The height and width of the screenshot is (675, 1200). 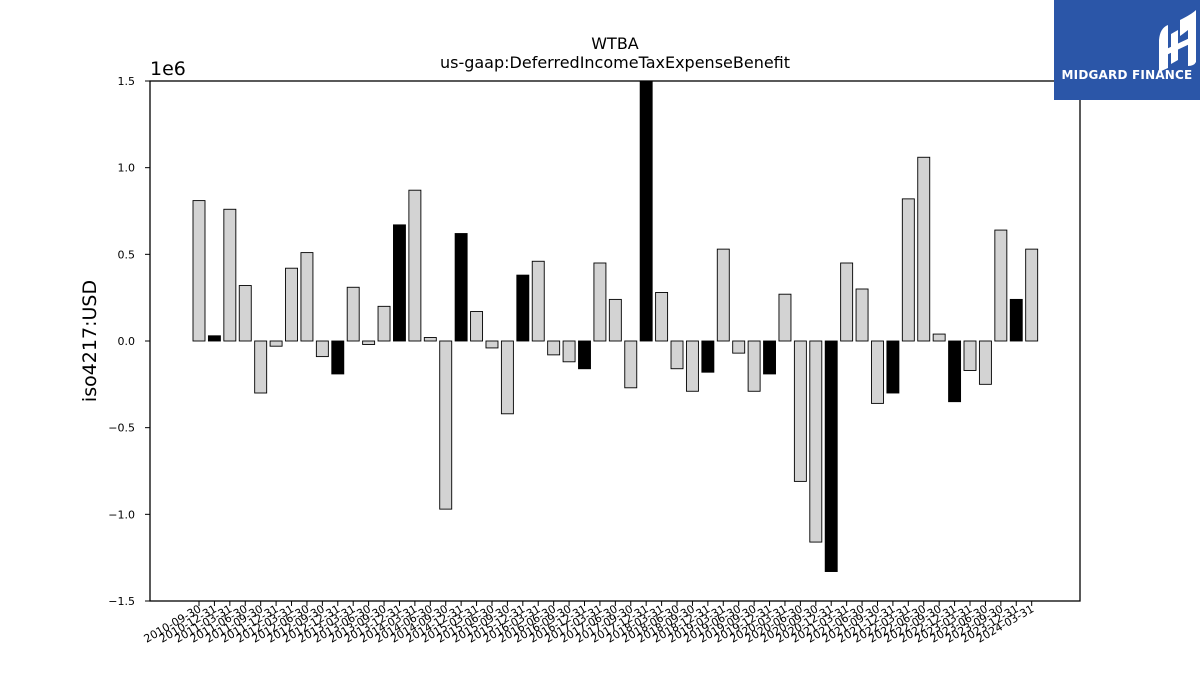 I want to click on y-axis-ticks: −1.5 −1.0 −0.5 0.0 0.5 1.0 1.5, so click(x=129, y=341).